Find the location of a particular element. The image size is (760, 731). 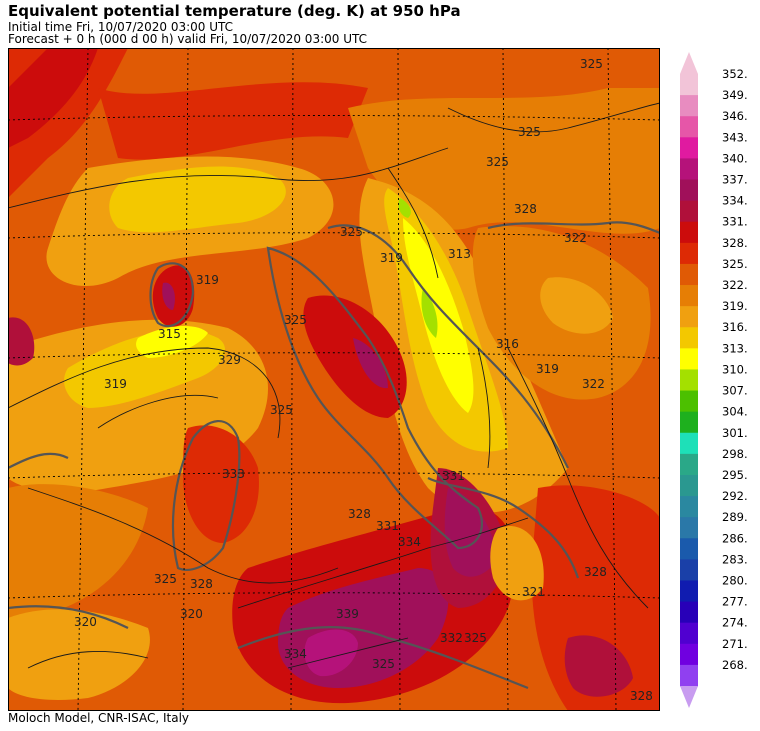

field-ne-yellow is located at coordinates (576, 305).